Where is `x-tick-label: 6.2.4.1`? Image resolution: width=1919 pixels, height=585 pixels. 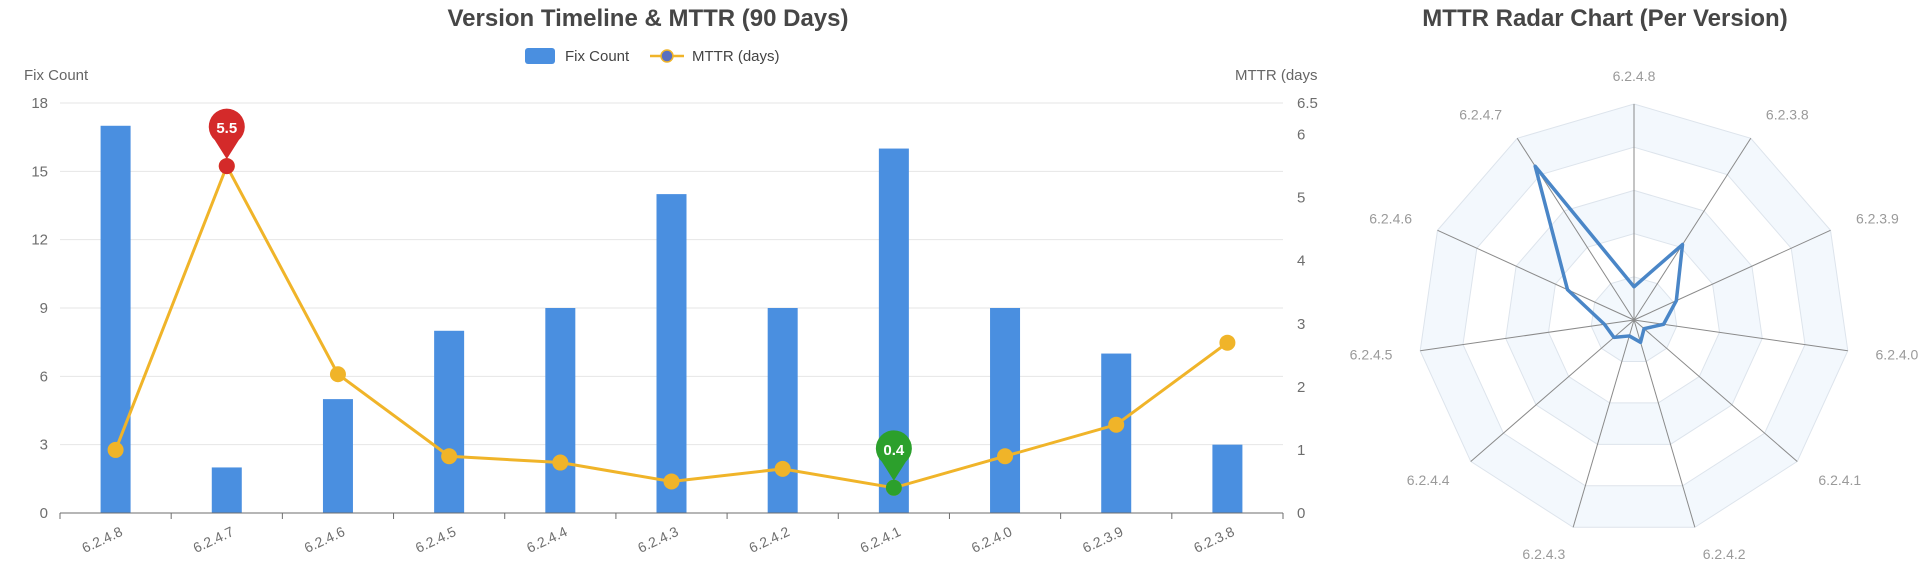
x-tick-label: 6.2.4.1 is located at coordinates (881, 539).